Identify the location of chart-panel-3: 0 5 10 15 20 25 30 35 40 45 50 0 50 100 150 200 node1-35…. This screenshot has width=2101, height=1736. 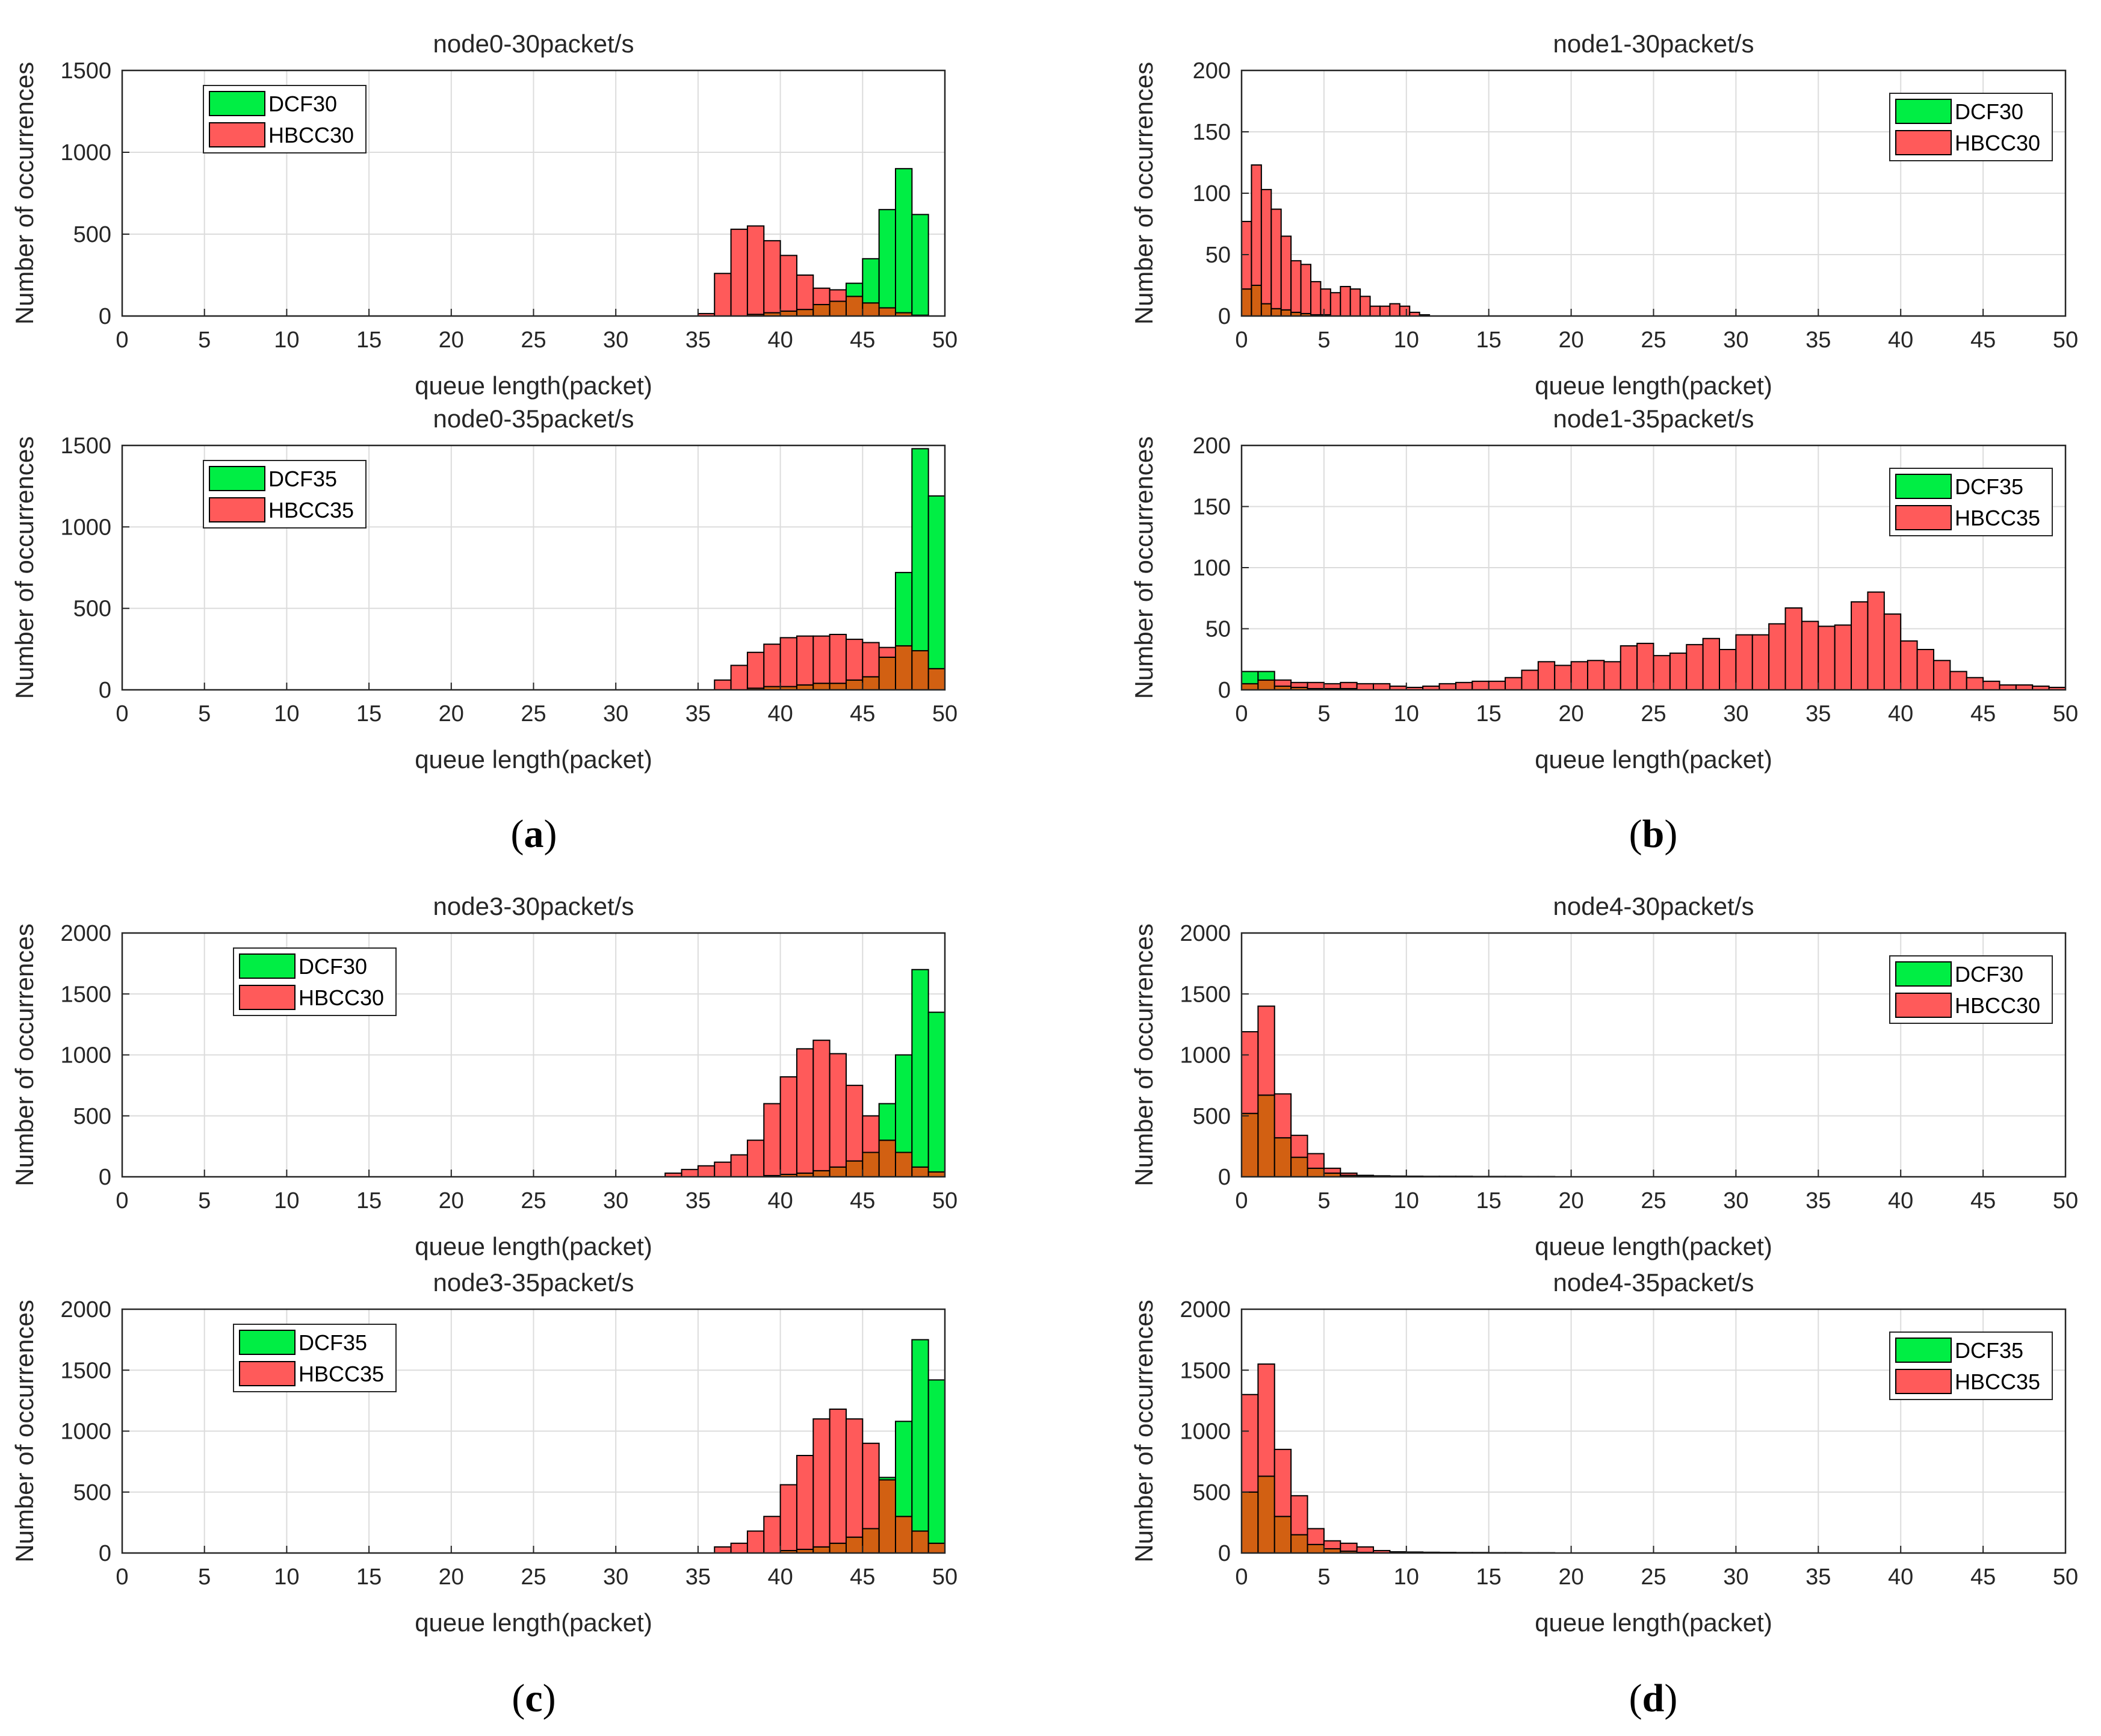
(1604, 589).